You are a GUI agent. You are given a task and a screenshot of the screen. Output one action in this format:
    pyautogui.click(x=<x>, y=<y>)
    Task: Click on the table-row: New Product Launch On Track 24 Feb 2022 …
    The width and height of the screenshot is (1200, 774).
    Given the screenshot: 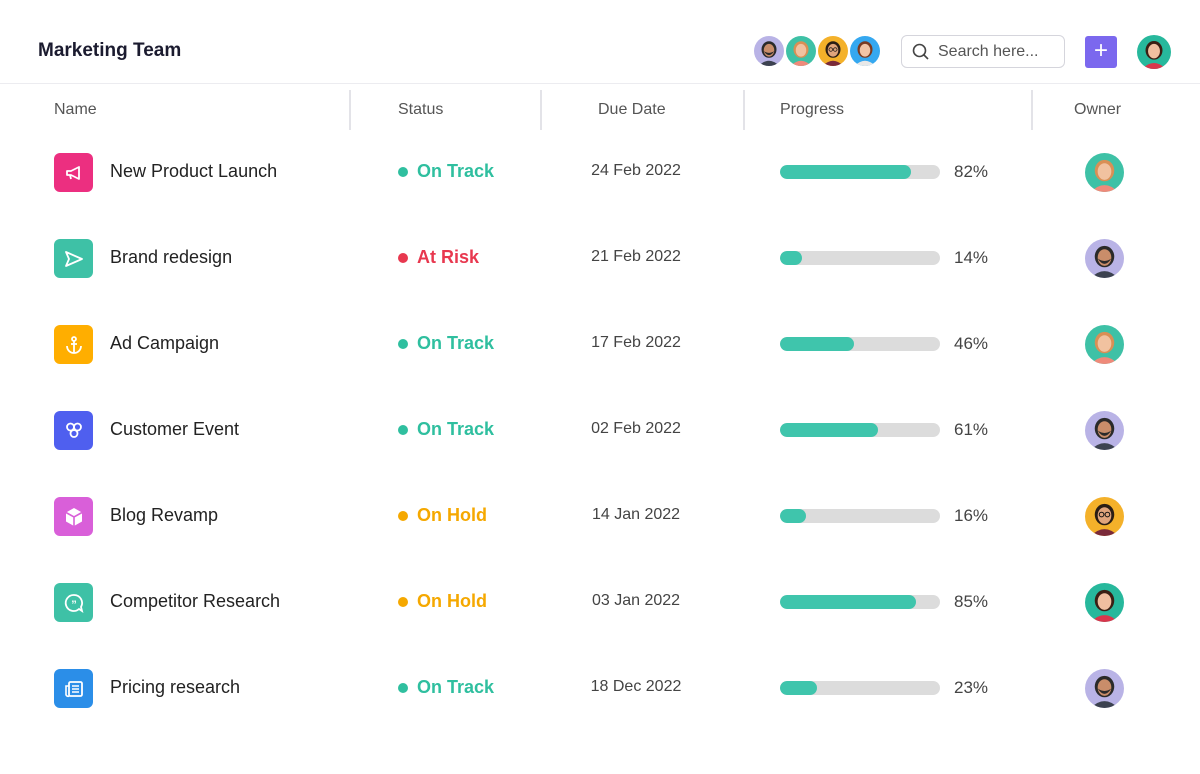 What is the action you would take?
    pyautogui.click(x=600, y=205)
    